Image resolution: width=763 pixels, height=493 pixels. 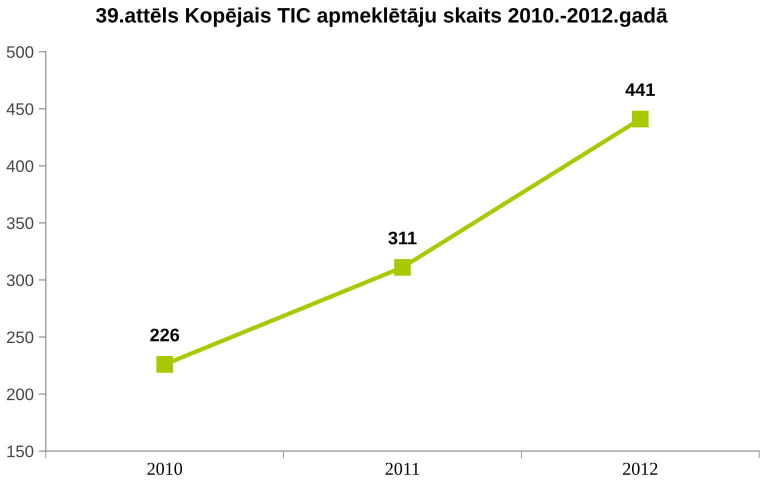 What do you see at coordinates (20, 52) in the screenshot?
I see `y-tick-label: 500` at bounding box center [20, 52].